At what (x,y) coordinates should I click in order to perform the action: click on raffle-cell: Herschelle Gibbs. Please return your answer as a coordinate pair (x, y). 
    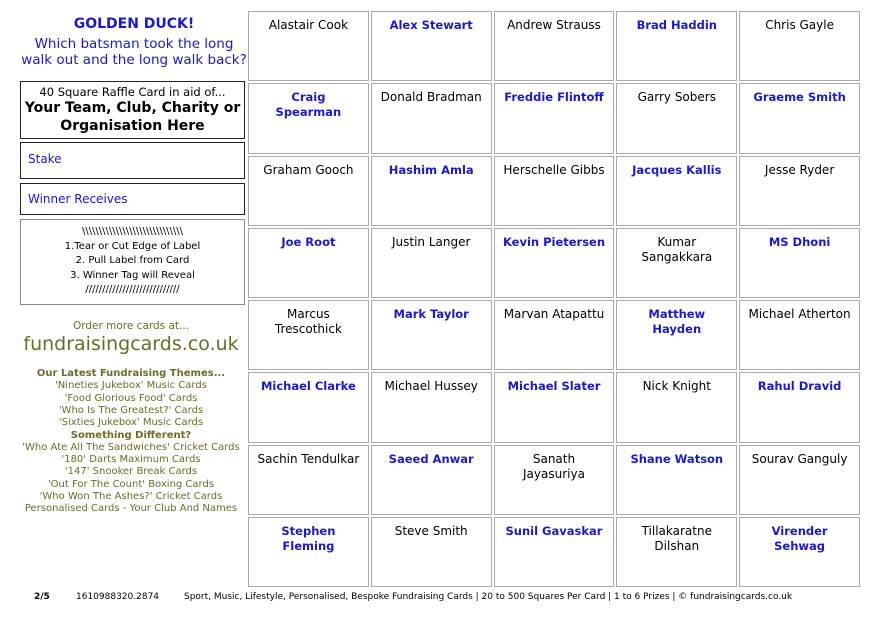
    Looking at the image, I should click on (554, 190).